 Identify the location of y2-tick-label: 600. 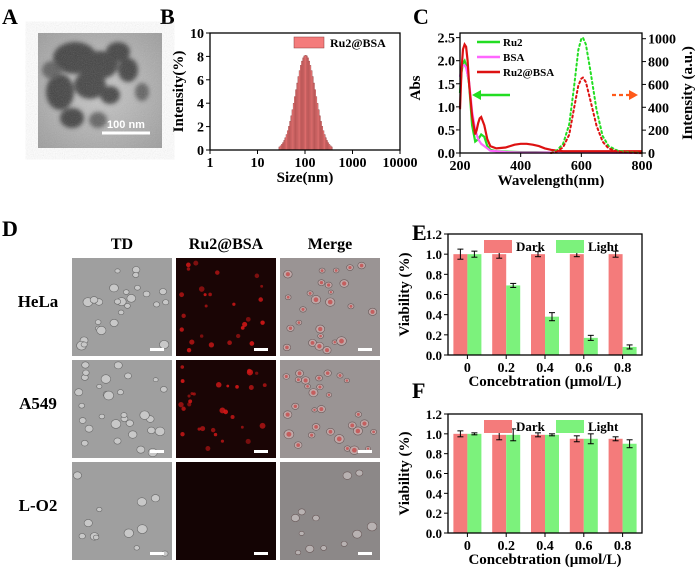
(658, 85).